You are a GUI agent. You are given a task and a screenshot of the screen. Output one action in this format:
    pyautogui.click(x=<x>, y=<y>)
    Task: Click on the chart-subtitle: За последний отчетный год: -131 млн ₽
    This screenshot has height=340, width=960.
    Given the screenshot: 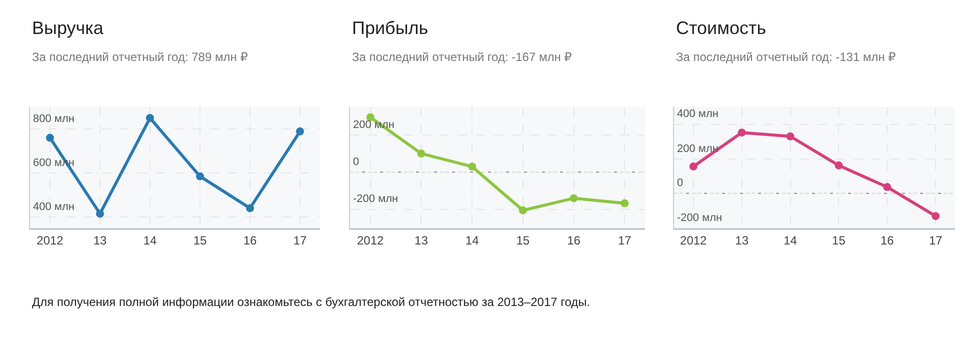 What is the action you would take?
    pyautogui.click(x=786, y=57)
    